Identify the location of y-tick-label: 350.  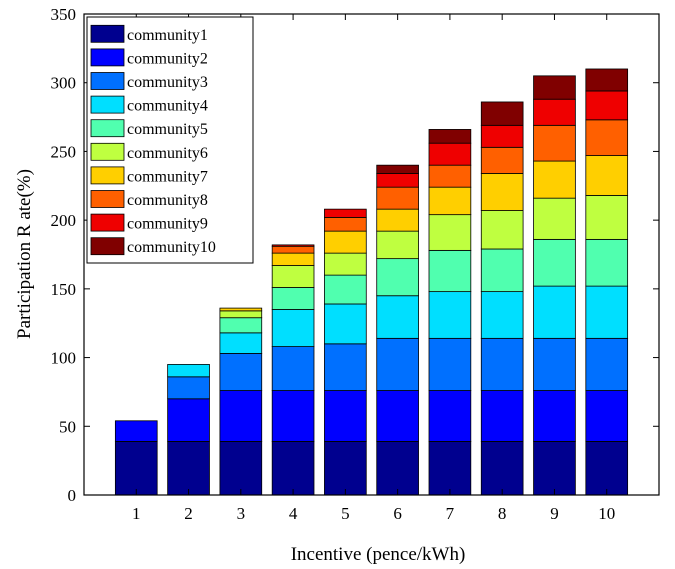
(64, 14).